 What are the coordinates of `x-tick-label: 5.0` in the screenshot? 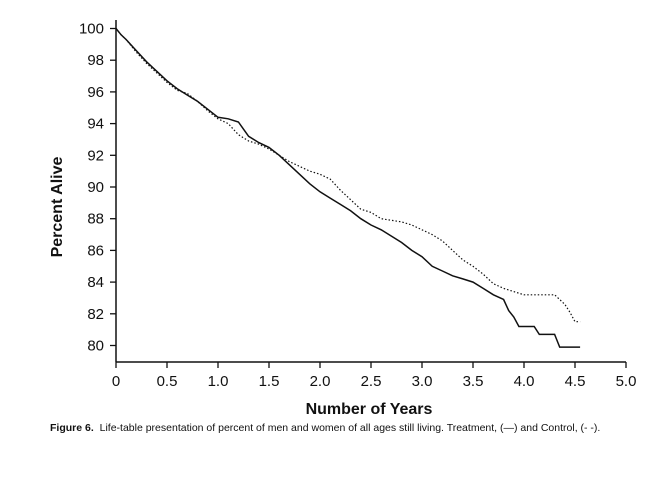 It's located at (626, 381).